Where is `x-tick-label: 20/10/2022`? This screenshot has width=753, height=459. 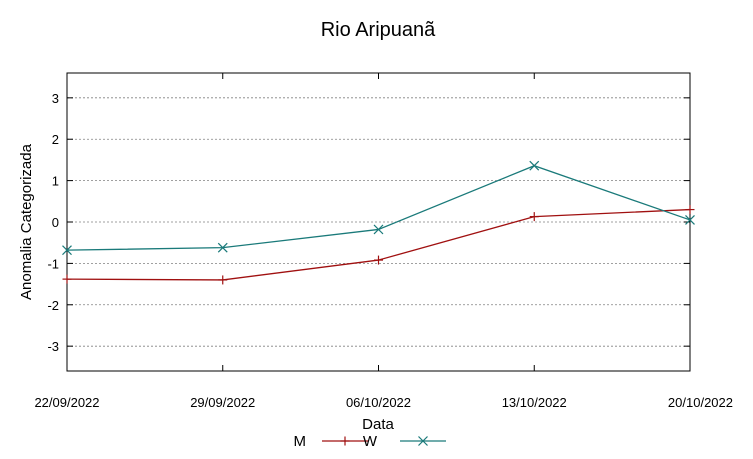 x-tick-label: 20/10/2022 is located at coordinates (700, 402).